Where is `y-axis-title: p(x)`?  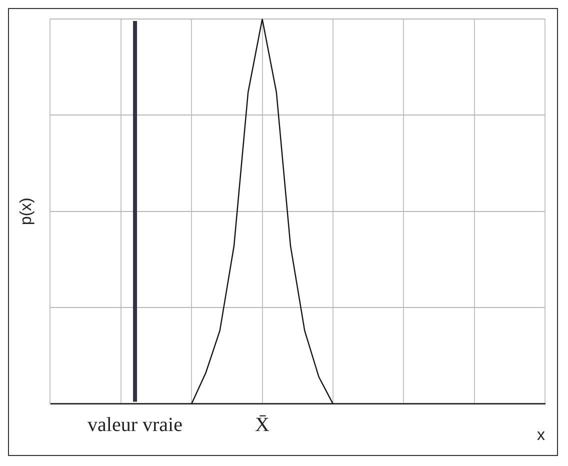 y-axis-title: p(x) is located at coordinates (27, 212).